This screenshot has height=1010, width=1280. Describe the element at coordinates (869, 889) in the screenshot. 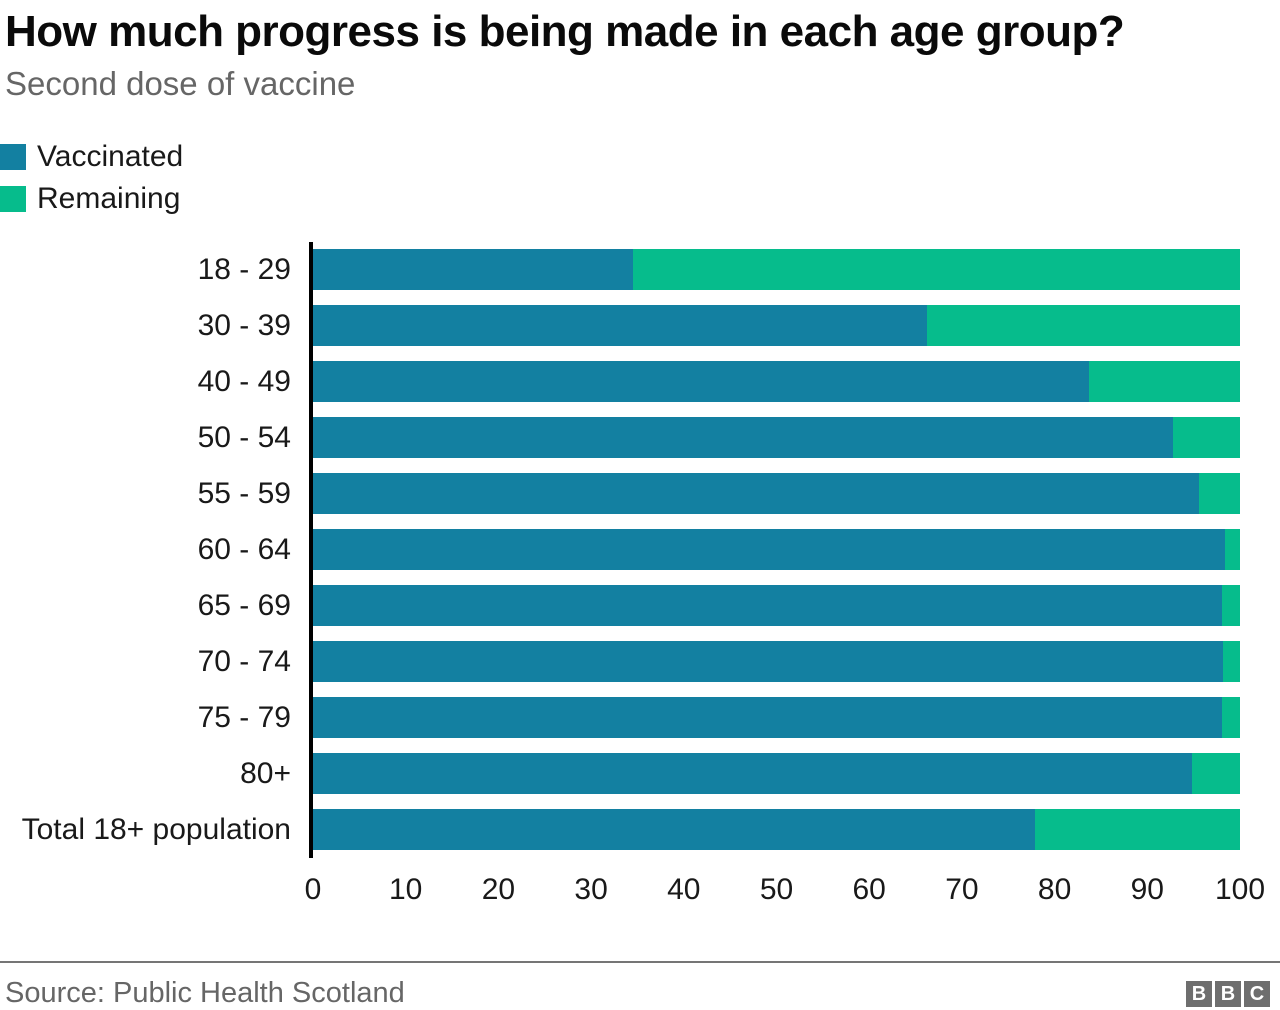

I see `x-tick-label: 60` at that location.